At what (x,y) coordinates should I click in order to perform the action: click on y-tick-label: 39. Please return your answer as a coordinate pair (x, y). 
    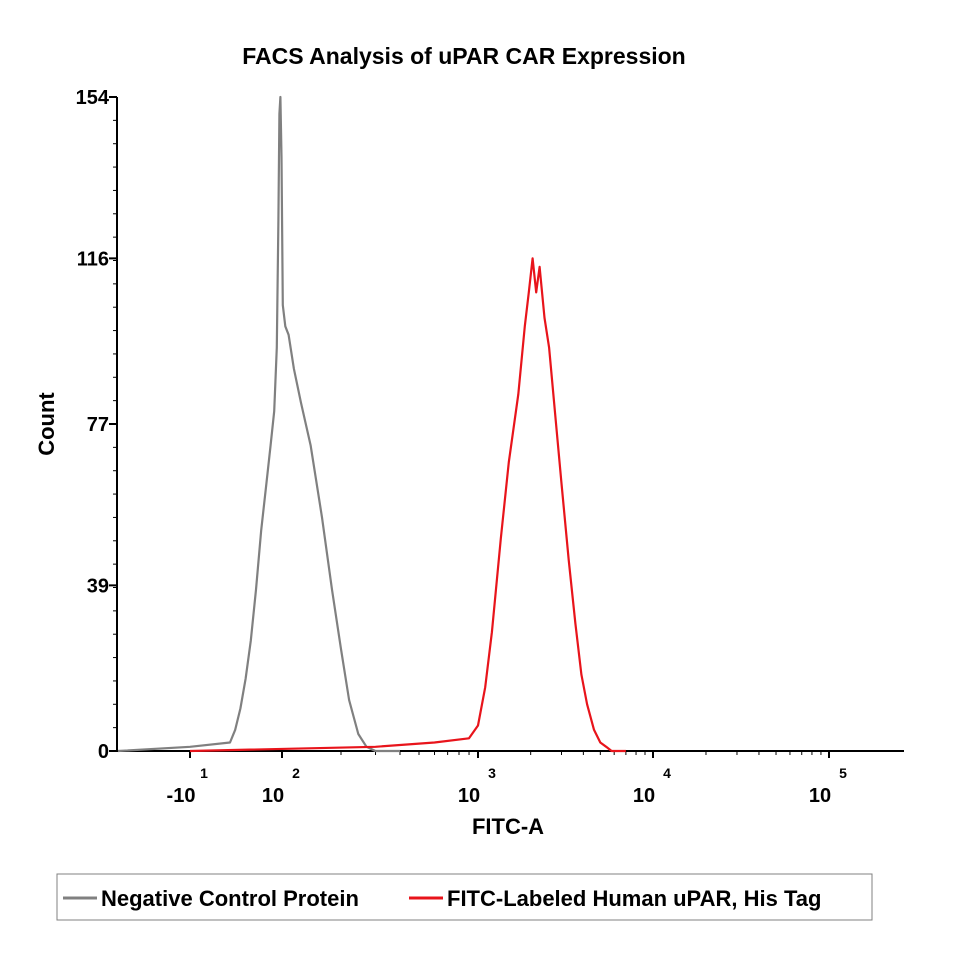
    Looking at the image, I should click on (98, 586).